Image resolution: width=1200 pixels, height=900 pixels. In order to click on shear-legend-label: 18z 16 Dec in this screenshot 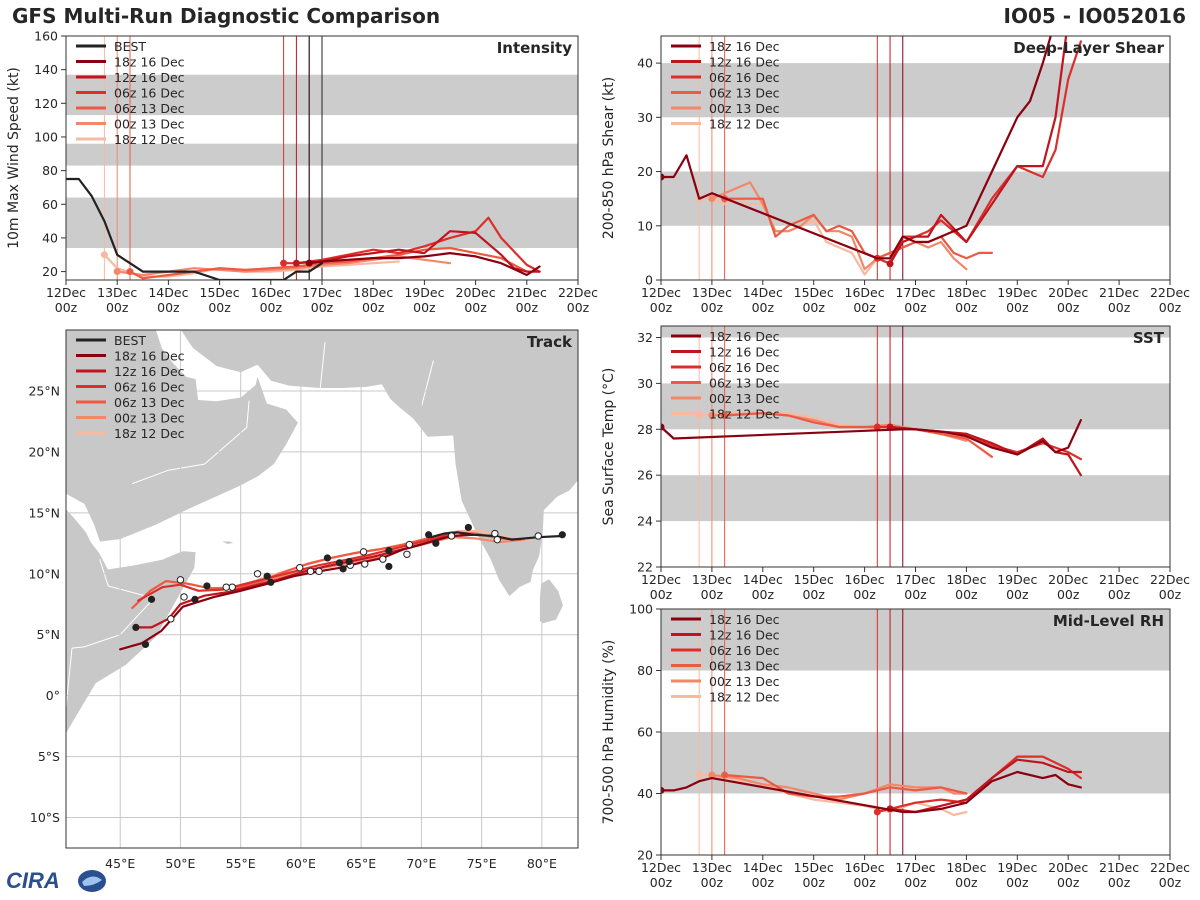, I will do `click(744, 46)`.